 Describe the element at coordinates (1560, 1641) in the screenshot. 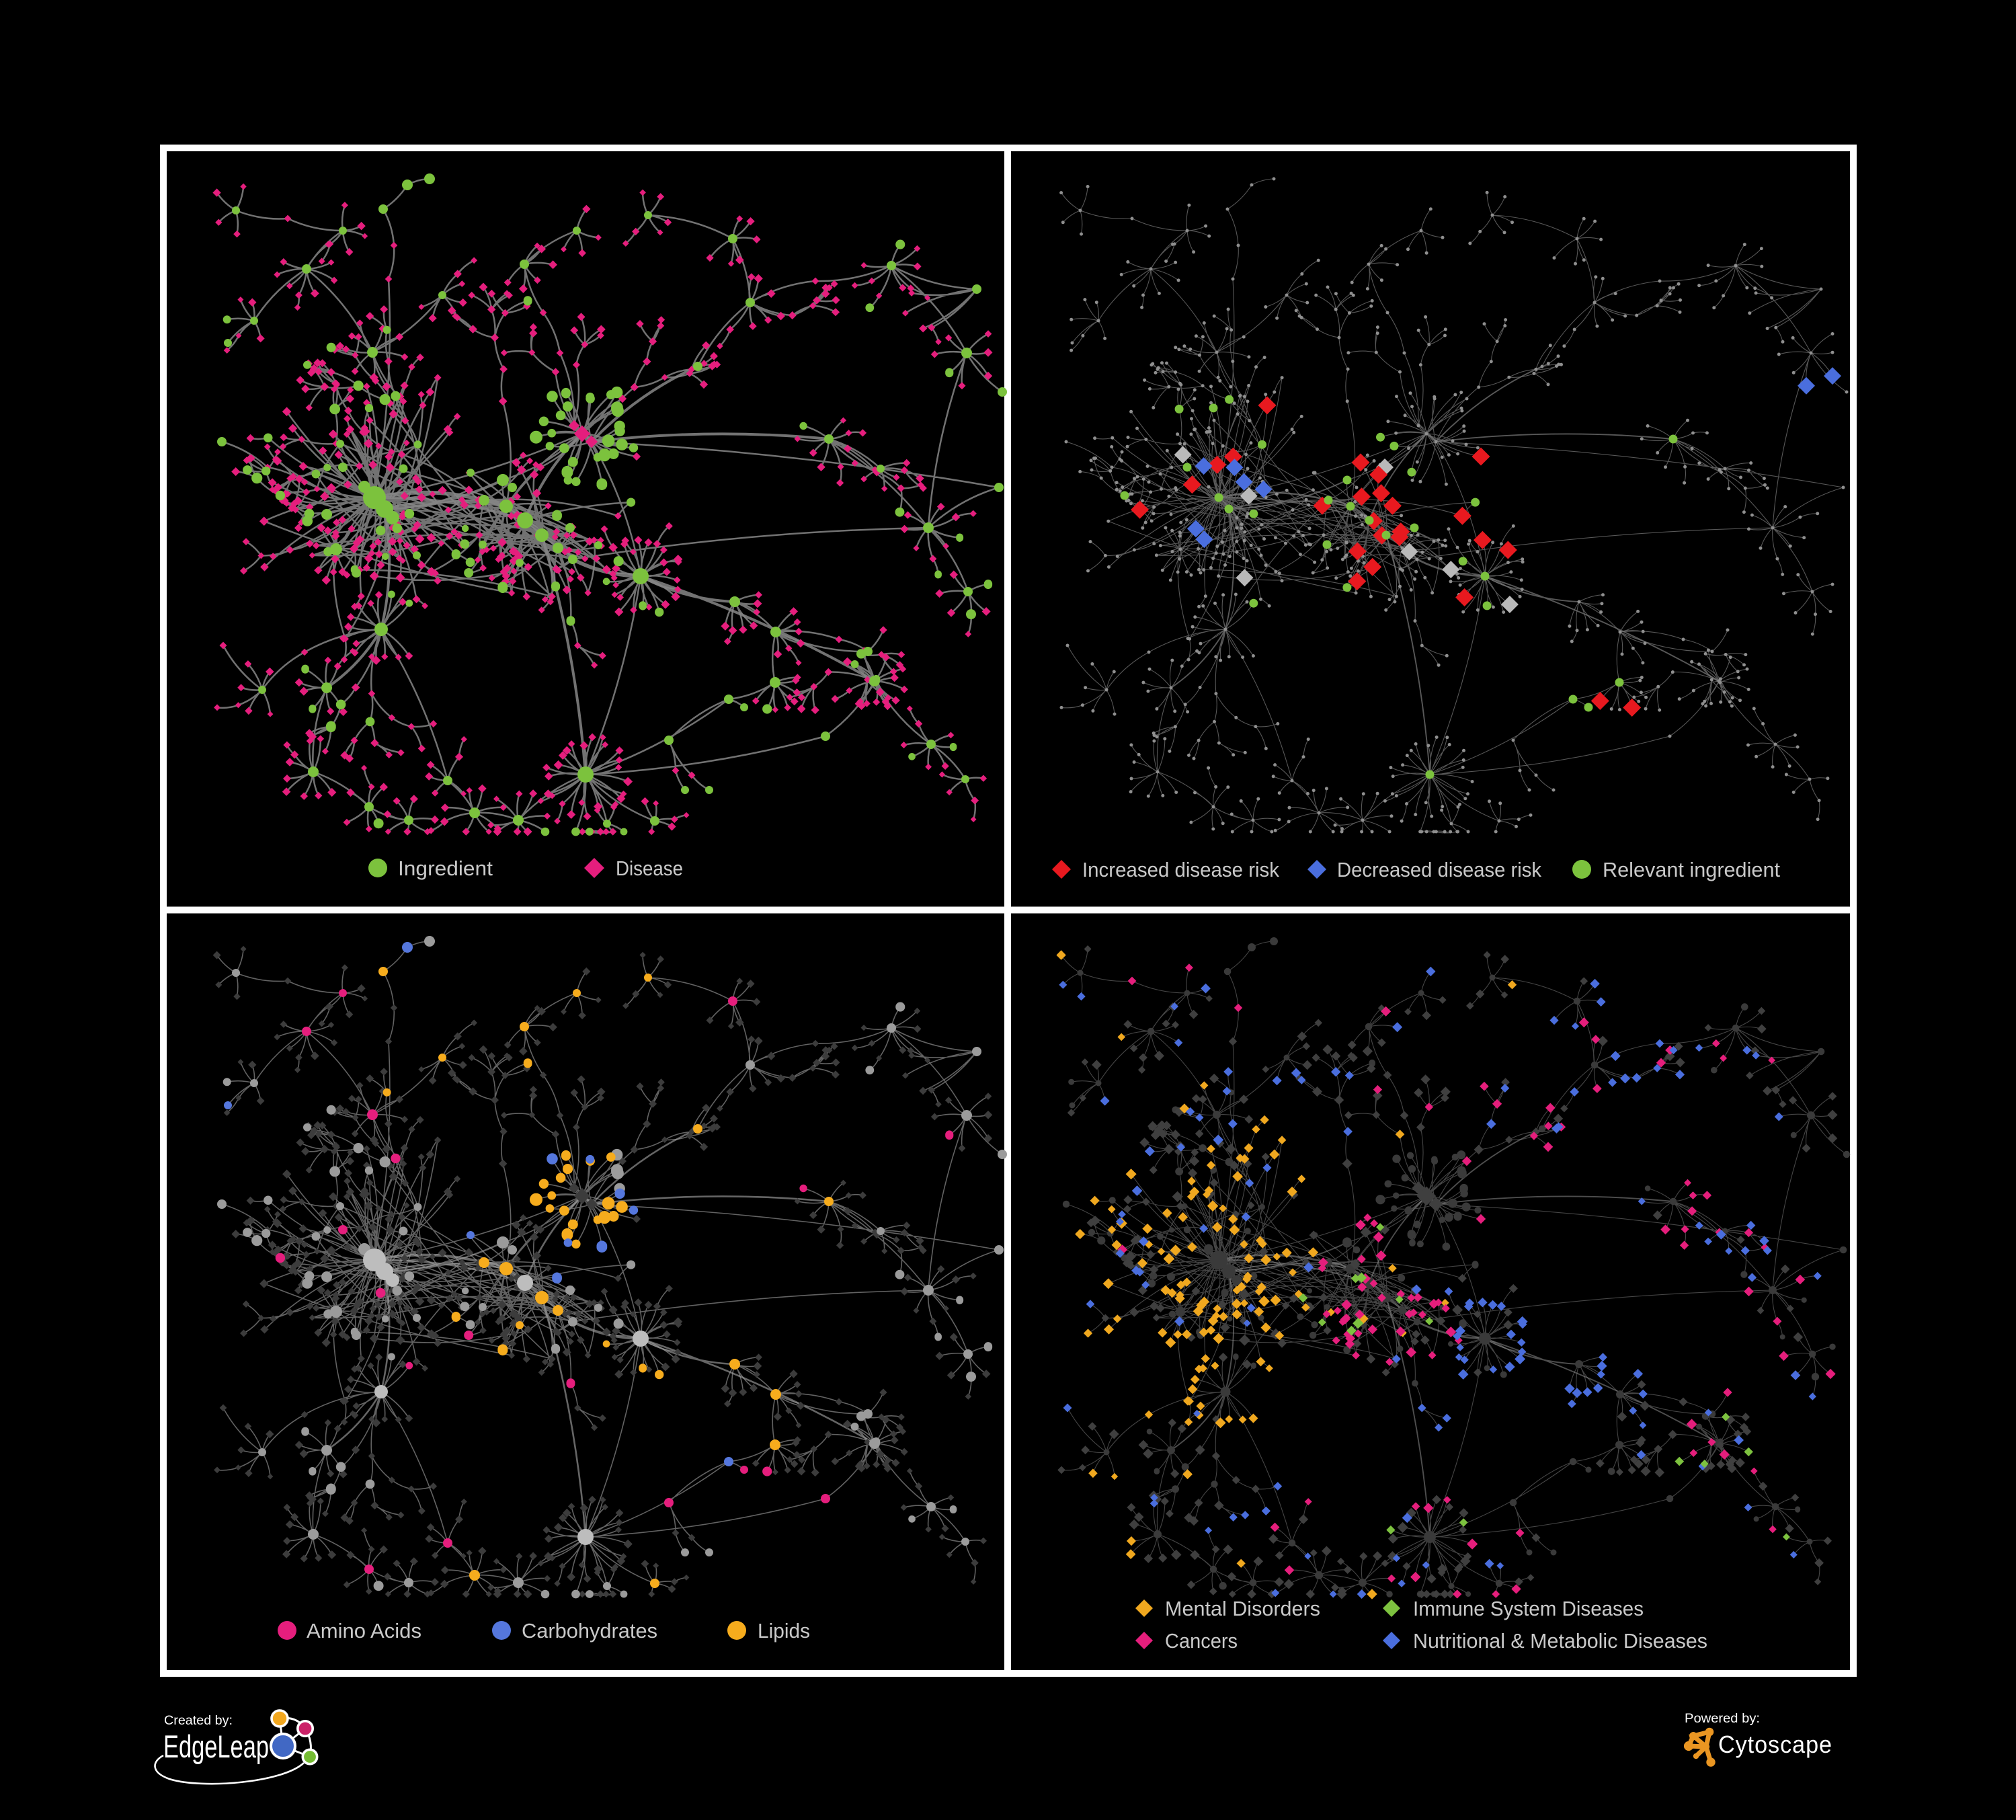

I see `svg-text:Nutritional & Metabolic Diseas: Nutritional & Metabolic Diseases` at that location.